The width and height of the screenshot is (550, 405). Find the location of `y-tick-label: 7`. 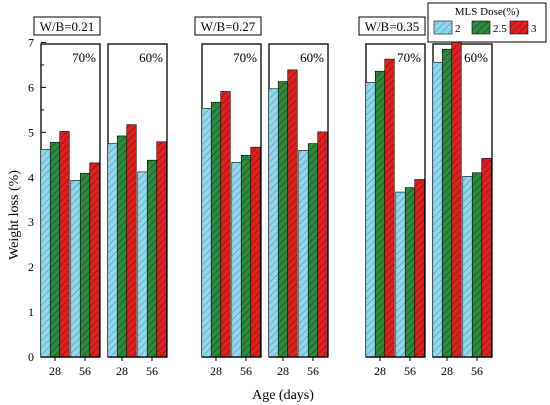

y-tick-label: 7 is located at coordinates (31, 42).